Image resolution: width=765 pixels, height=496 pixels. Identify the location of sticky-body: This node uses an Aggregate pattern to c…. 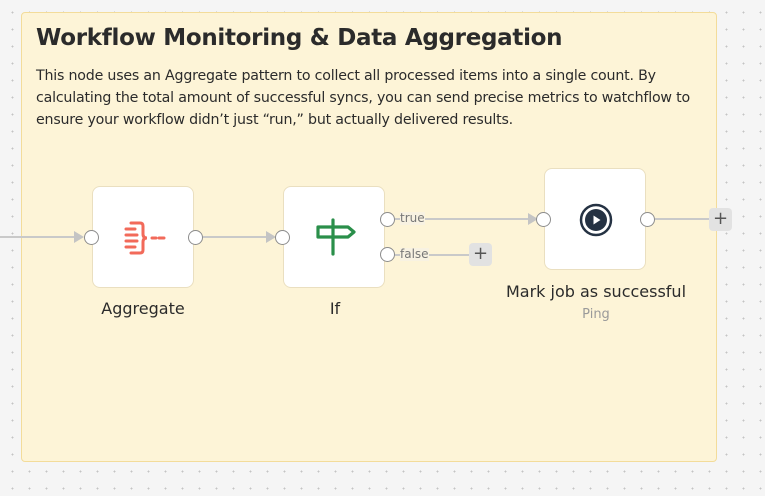
(363, 98).